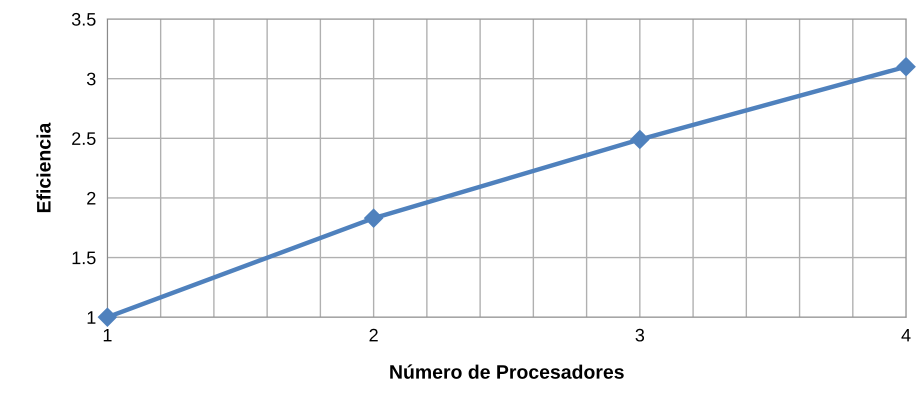 This screenshot has width=918, height=413. What do you see at coordinates (640, 335) in the screenshot?
I see `x-tick-label: 3` at bounding box center [640, 335].